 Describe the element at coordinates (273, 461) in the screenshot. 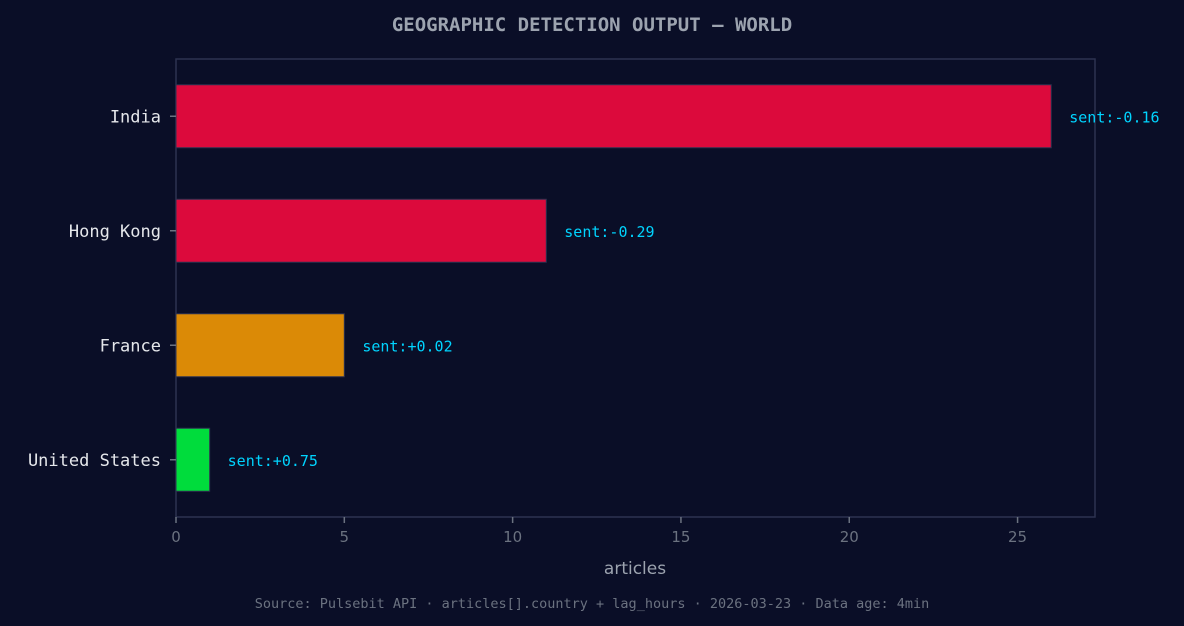

I see `data-label-united-states: sent:+0.75` at that location.